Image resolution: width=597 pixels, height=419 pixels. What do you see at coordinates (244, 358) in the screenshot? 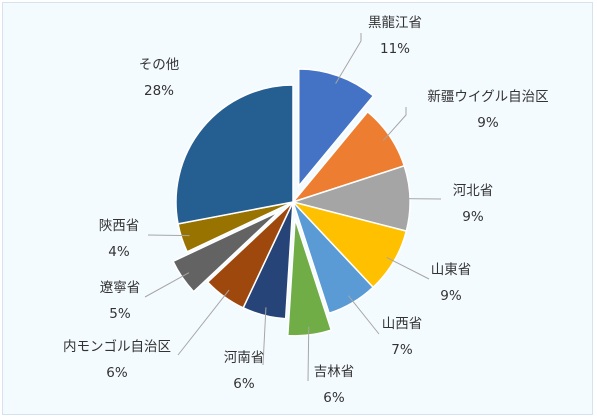
I see `slice-7-name-label: 河南省` at bounding box center [244, 358].